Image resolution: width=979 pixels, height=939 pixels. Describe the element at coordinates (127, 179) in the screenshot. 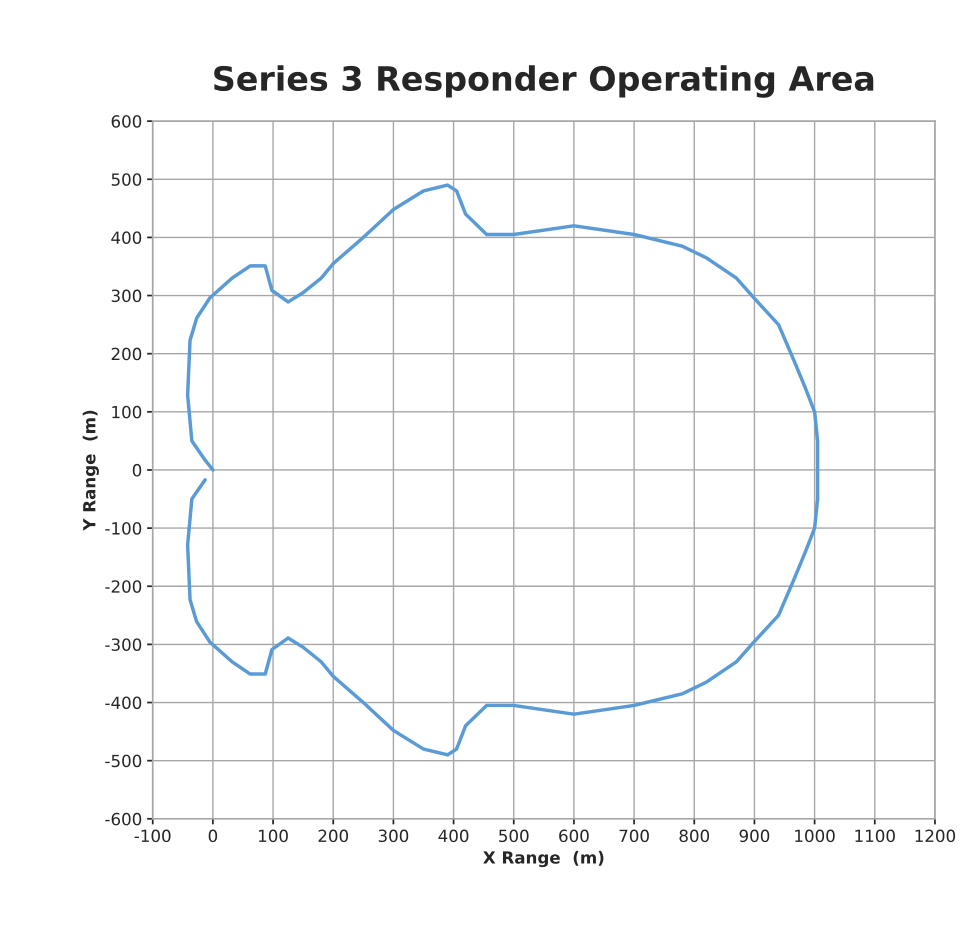

I see `y-tick-label: 500` at that location.